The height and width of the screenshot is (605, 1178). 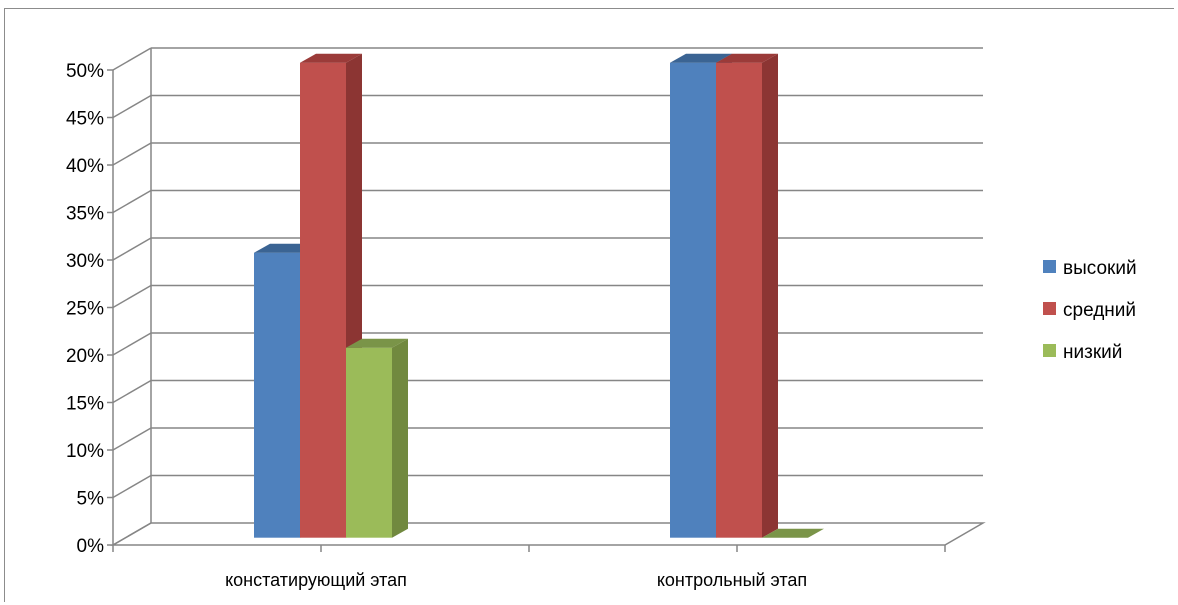 I want to click on legend-label-высокий: высокий, so click(x=1100, y=268).